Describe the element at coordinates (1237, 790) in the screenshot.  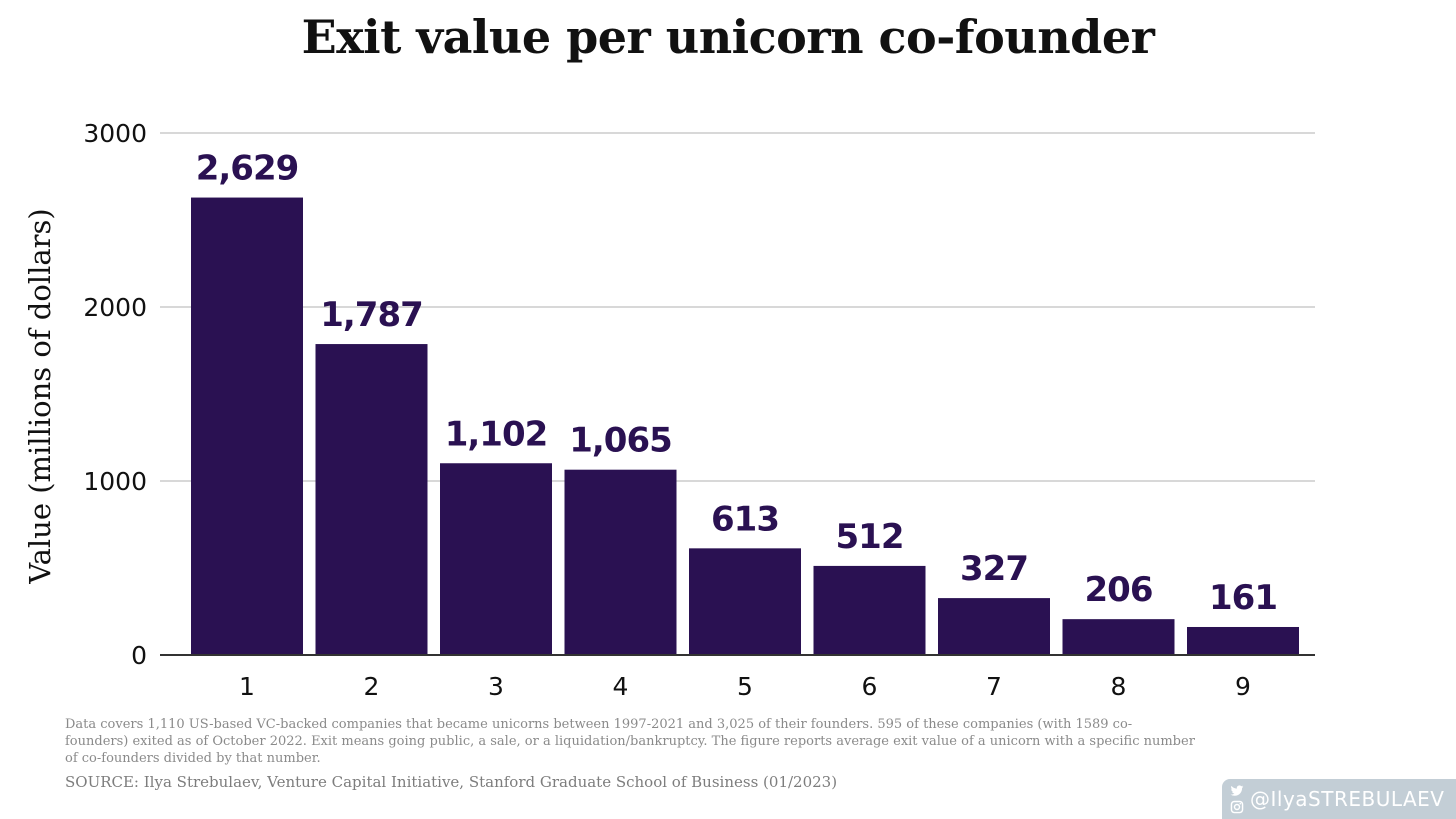
I see `twitter-icon` at that location.